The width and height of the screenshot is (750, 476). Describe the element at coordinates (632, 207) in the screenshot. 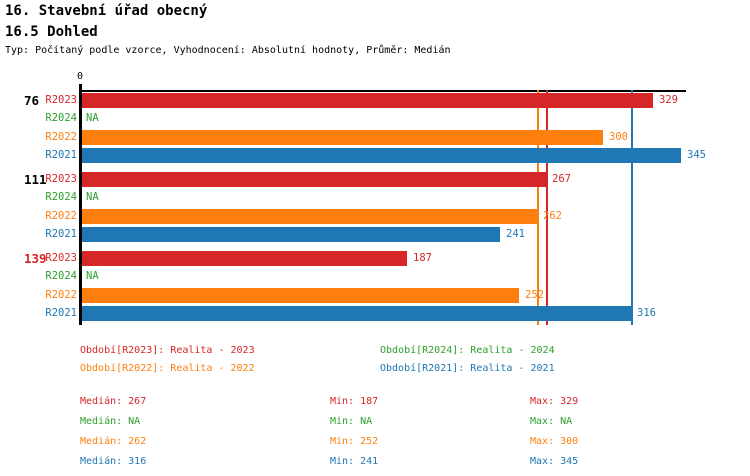

I see `median-line-r2021` at that location.